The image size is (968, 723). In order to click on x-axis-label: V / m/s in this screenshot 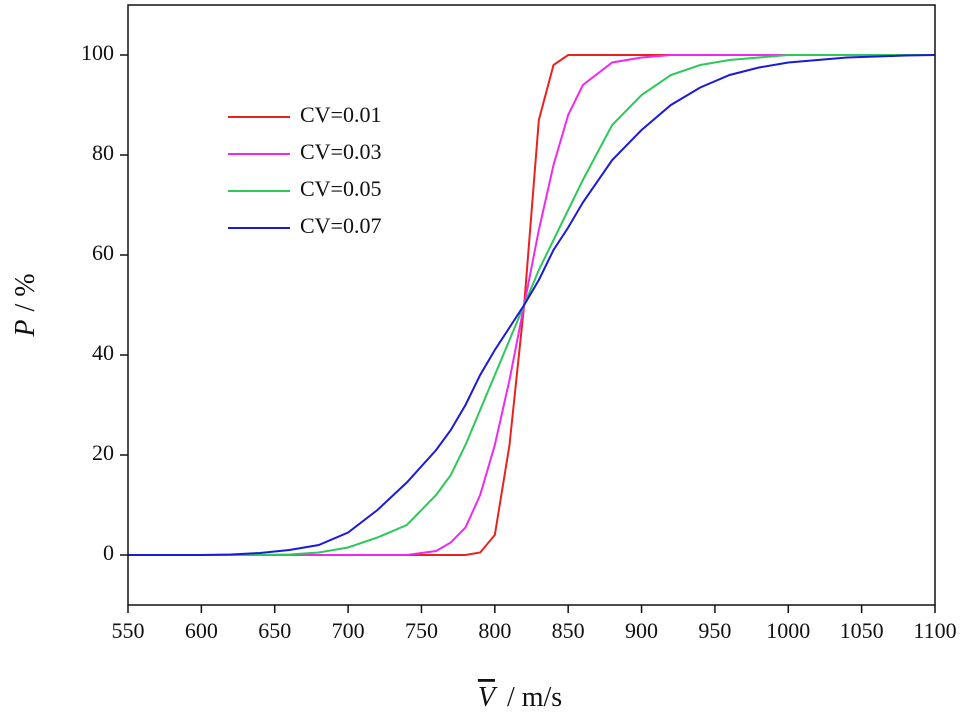, I will do `click(520, 697)`.